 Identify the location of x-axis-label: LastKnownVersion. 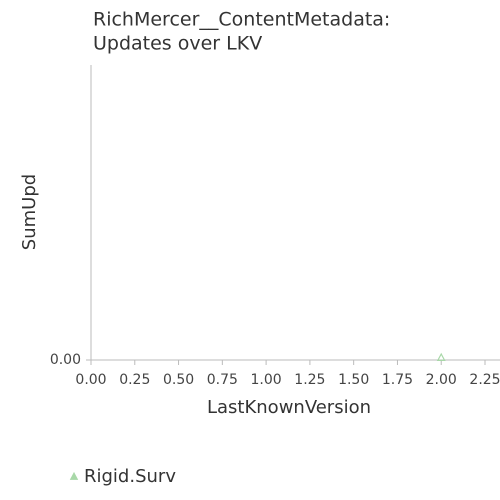
(289, 407).